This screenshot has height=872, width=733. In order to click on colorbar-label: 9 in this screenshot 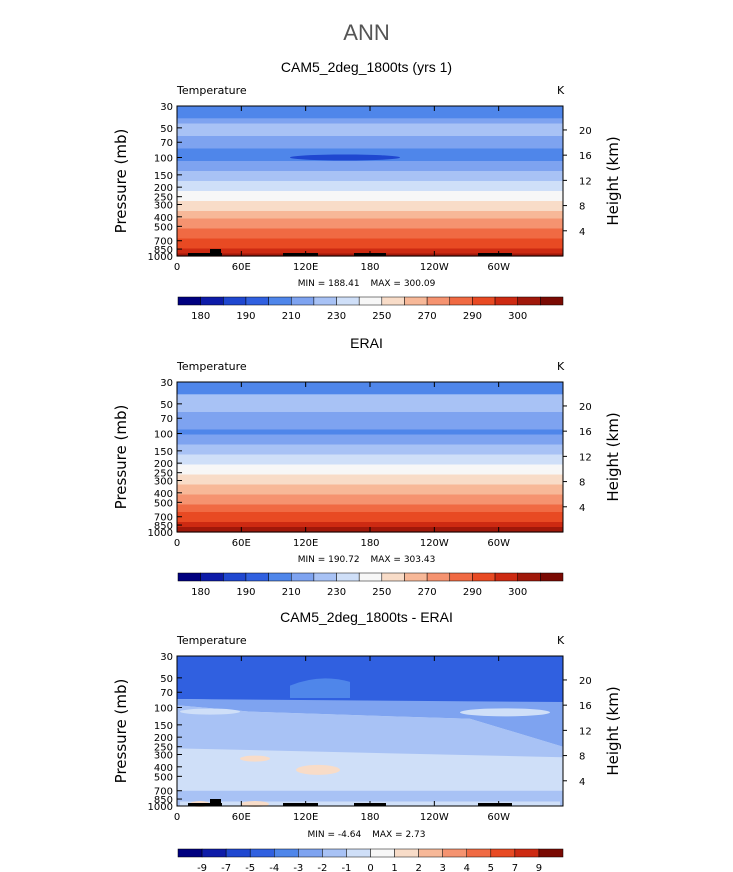, I will do `click(539, 867)`.